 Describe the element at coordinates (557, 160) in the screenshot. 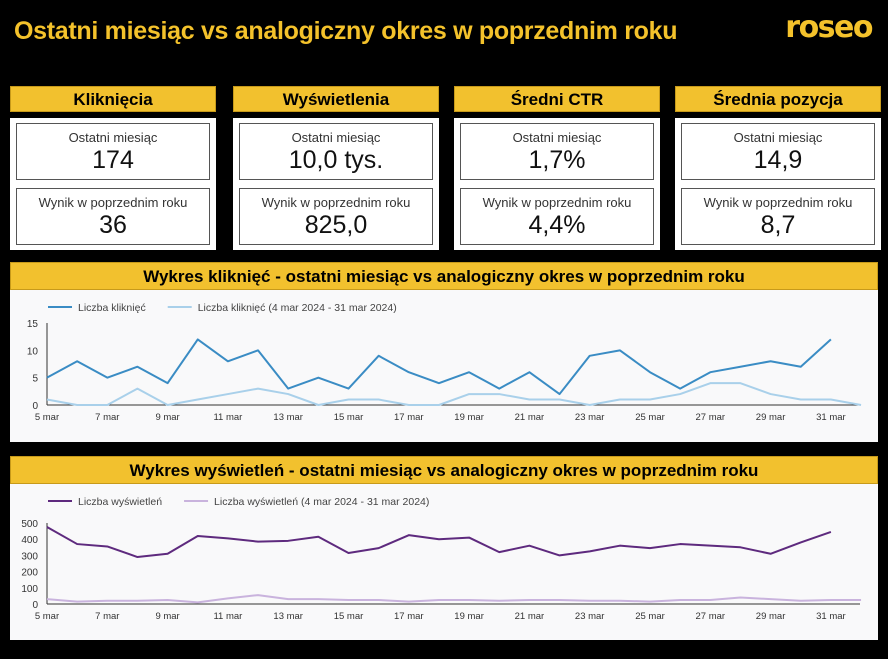

I see `kpi-value: 1,7%` at that location.